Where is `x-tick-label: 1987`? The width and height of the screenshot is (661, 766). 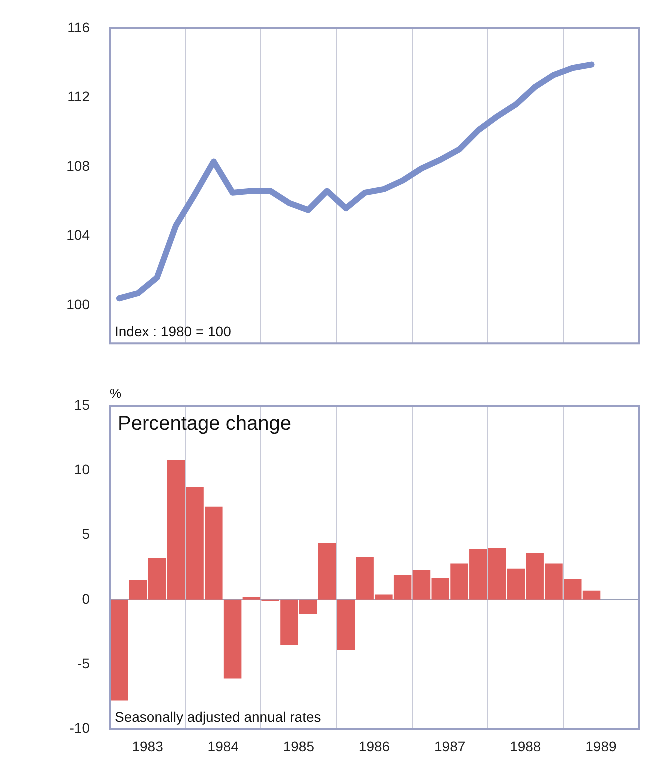
x-tick-label: 1987 is located at coordinates (450, 746).